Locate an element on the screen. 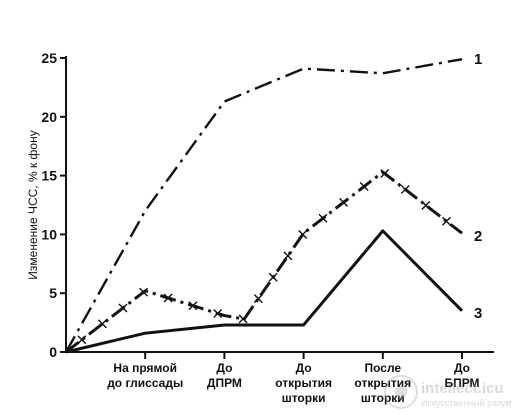  watermark: intellect.icu Искусственный разум is located at coordinates (448, 392).